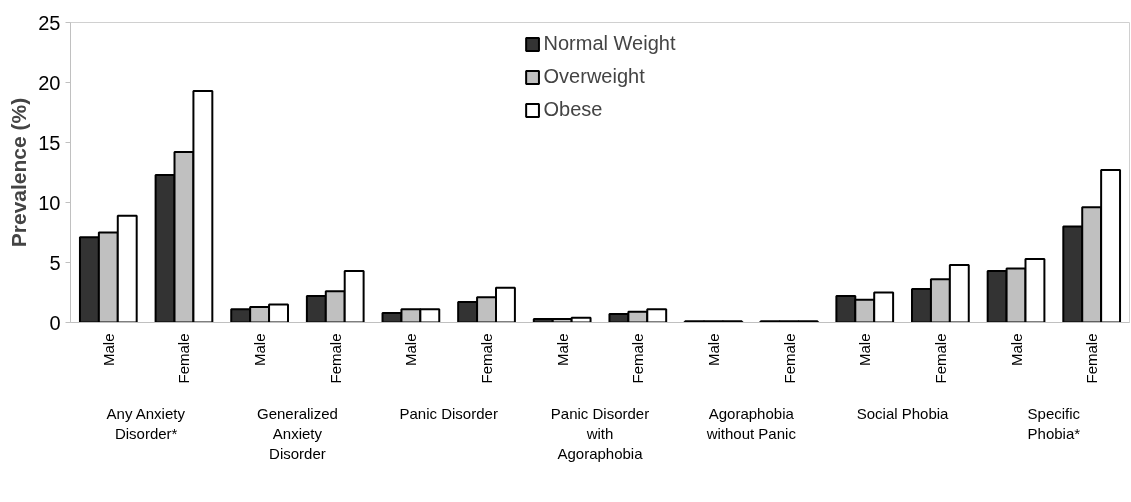 Image resolution: width=1131 pixels, height=502 pixels. I want to click on text: Panic Disorder with Agoraphobia, so click(600, 433).